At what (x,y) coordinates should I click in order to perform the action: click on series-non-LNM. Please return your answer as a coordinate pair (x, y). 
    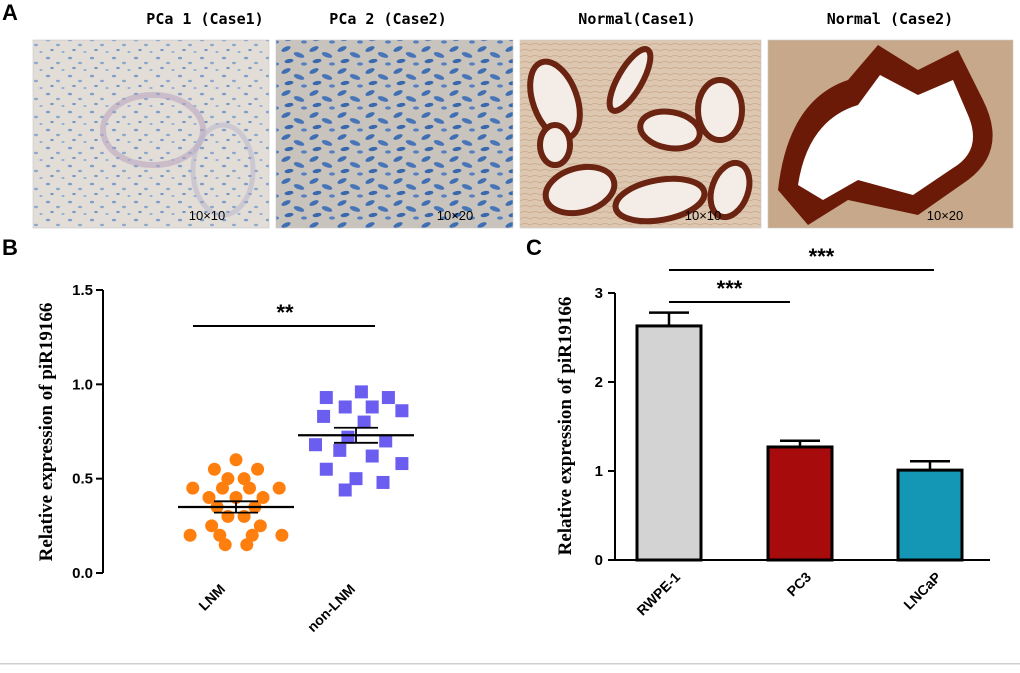
    Looking at the image, I should click on (356, 441).